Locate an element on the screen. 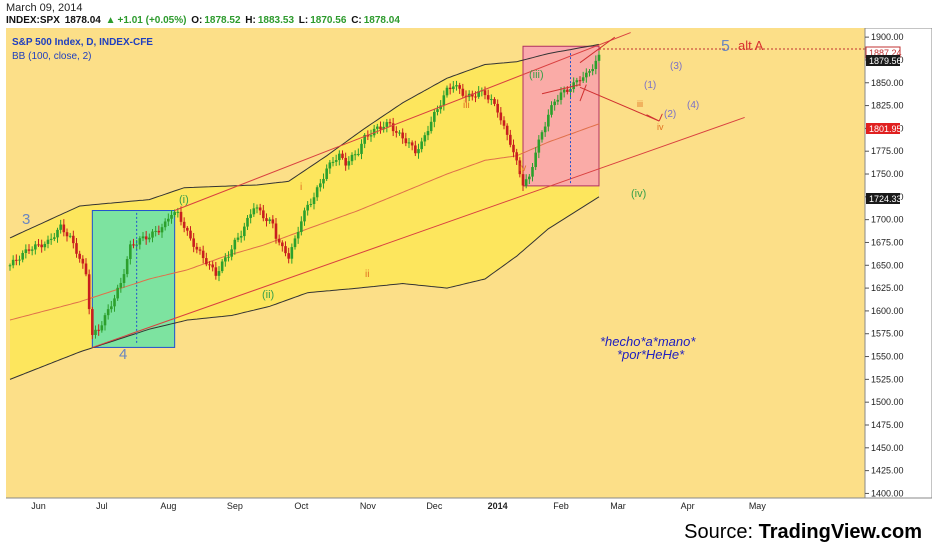 This screenshot has height=550, width=932. wave-iv-small-label: iv is located at coordinates (660, 127).